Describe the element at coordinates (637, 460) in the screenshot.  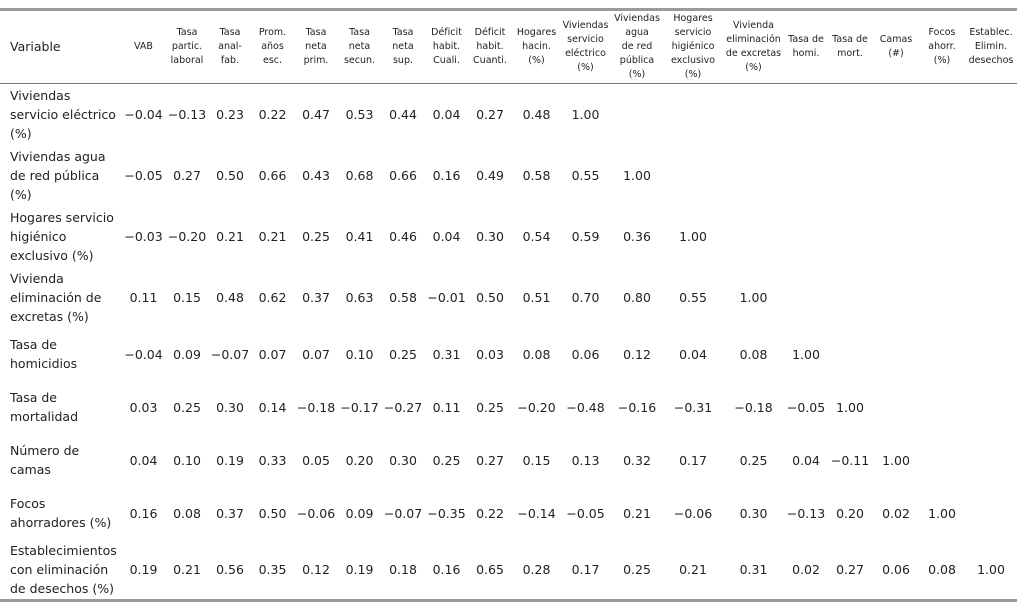
I see `cell-value: 0.32` at that location.